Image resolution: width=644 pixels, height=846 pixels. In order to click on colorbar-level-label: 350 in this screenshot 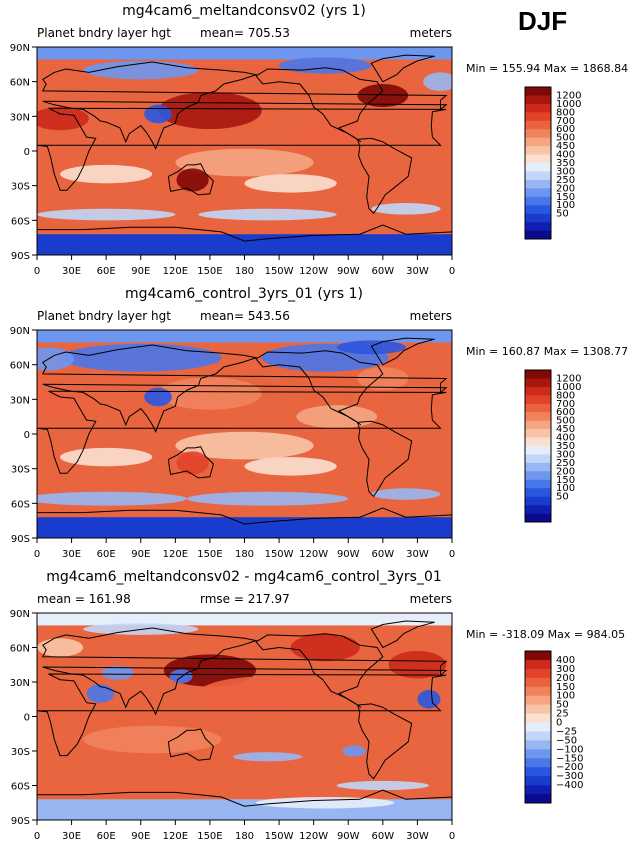, I will do `click(565, 163)`.